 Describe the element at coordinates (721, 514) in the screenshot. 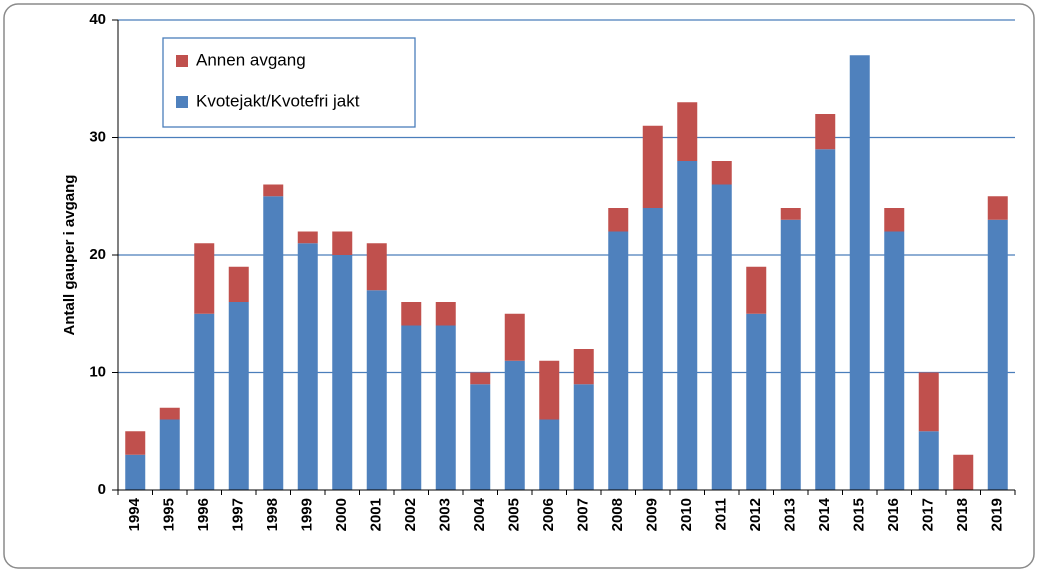

I see `x-tick-label: 2011` at that location.